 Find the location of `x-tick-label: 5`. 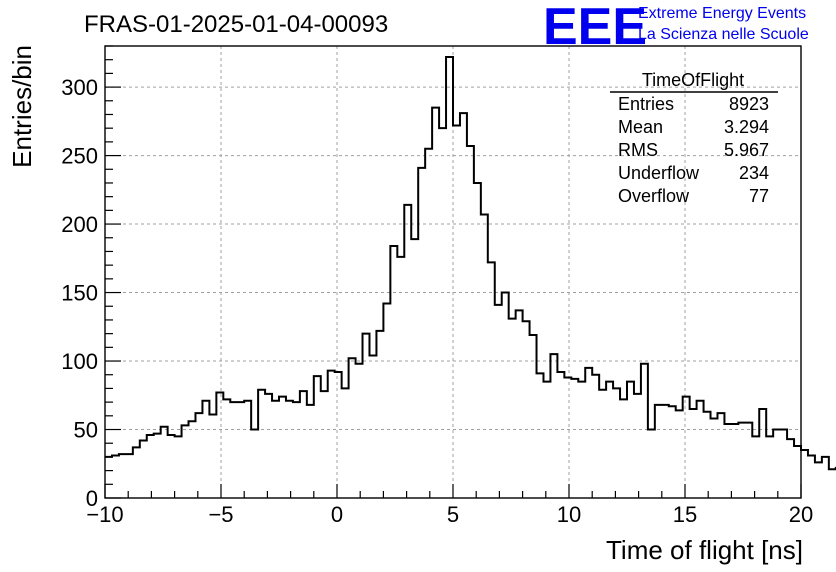

x-tick-label: 5 is located at coordinates (453, 514).